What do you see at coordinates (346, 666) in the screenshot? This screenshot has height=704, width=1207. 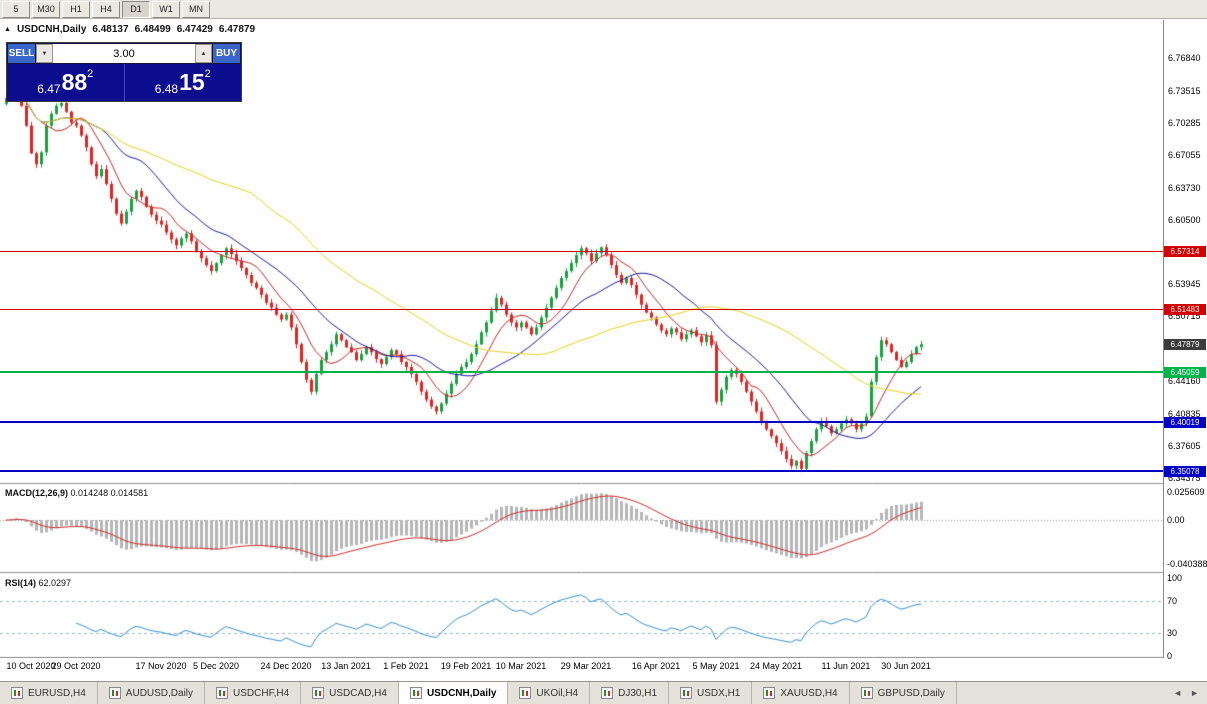 I see `date-axis-label: 13 Jan 2021` at bounding box center [346, 666].